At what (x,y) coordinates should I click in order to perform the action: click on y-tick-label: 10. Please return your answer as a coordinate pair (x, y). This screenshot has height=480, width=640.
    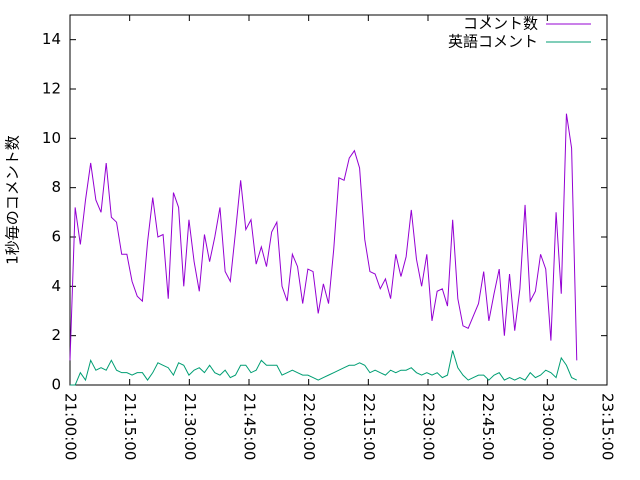
    Looking at the image, I should click on (51, 138).